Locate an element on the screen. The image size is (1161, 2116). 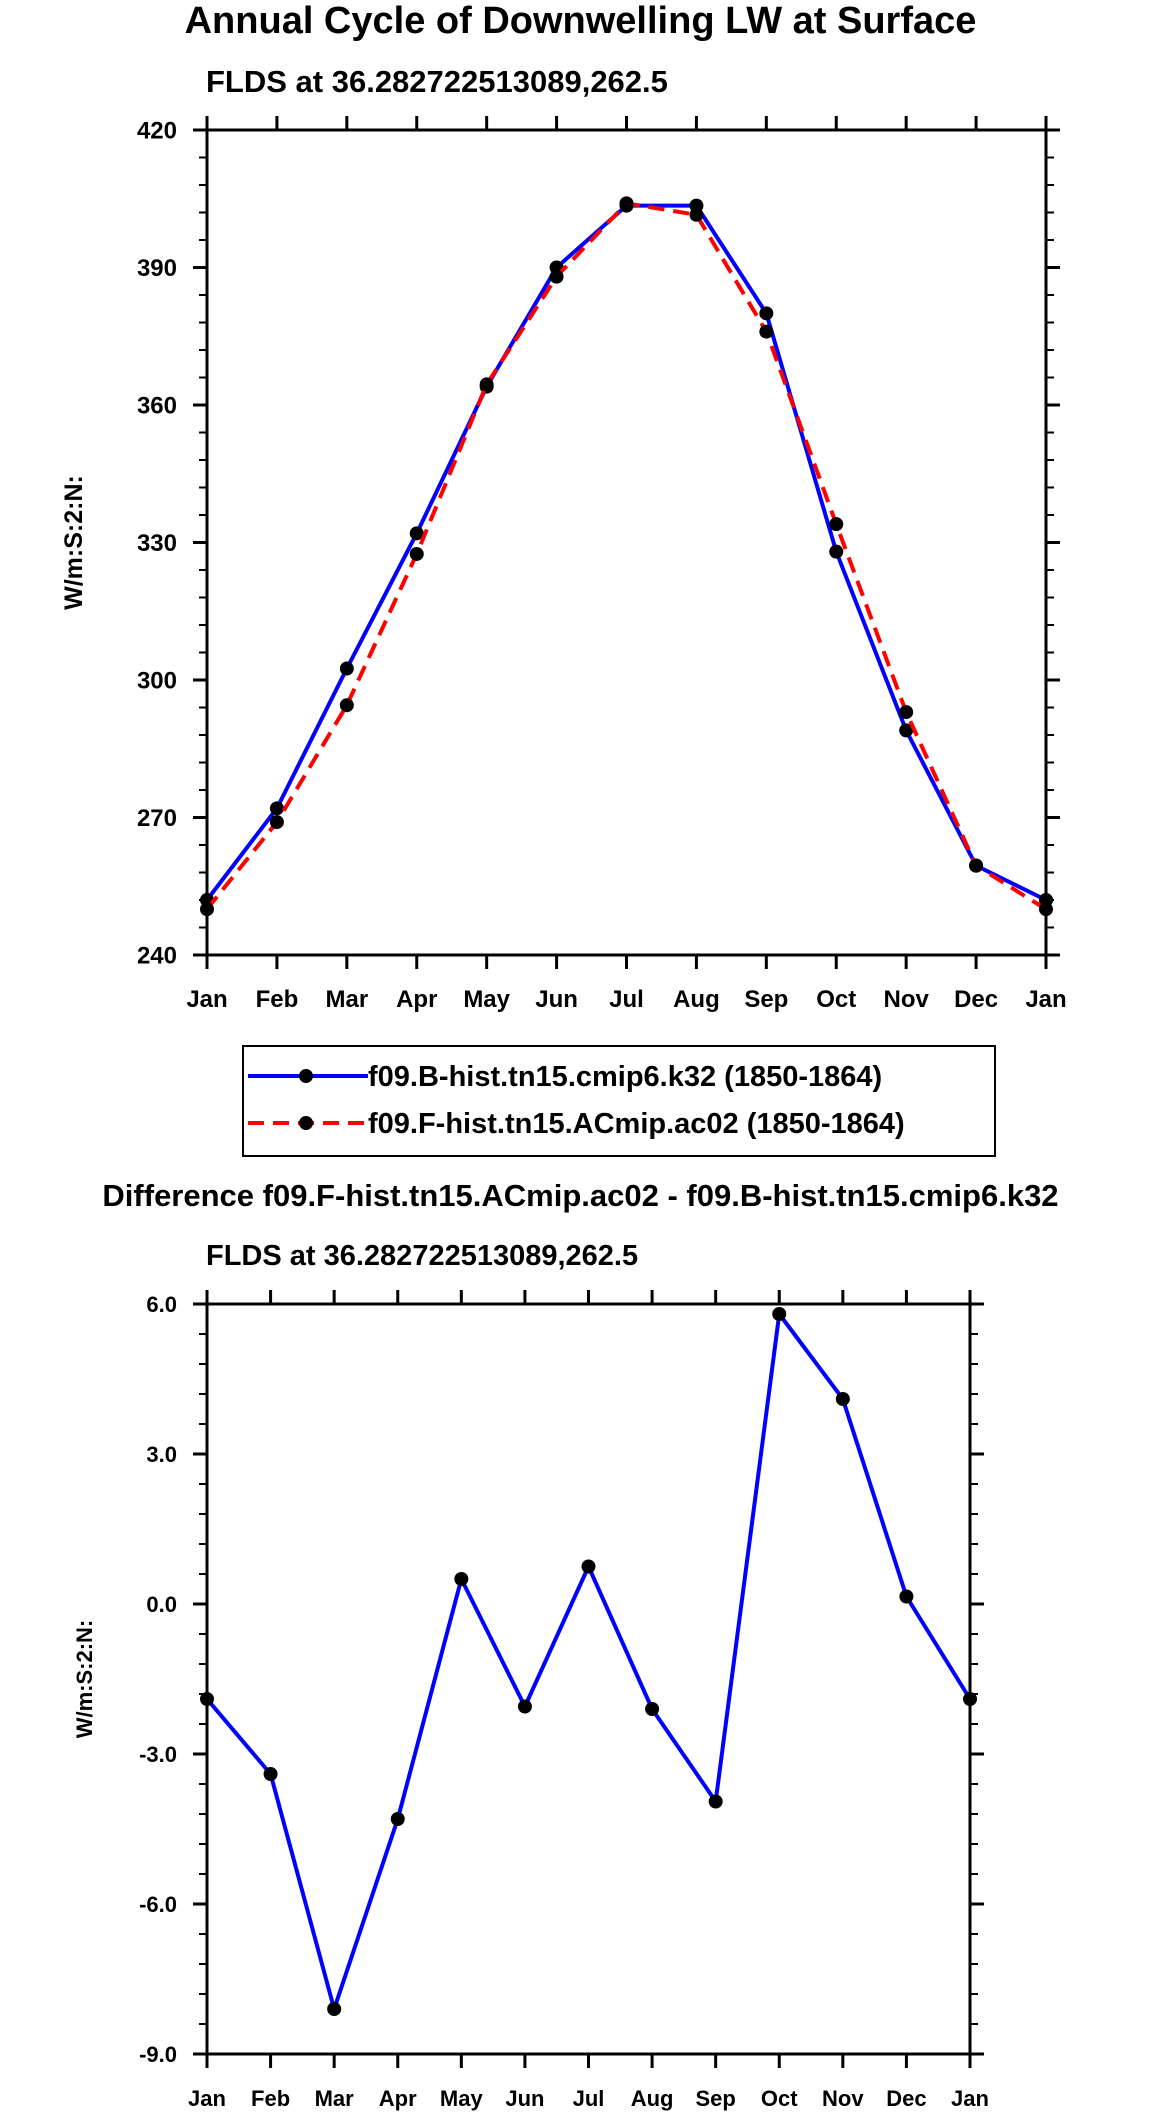
y-tick-label: -6.0 is located at coordinates (158, 1904).